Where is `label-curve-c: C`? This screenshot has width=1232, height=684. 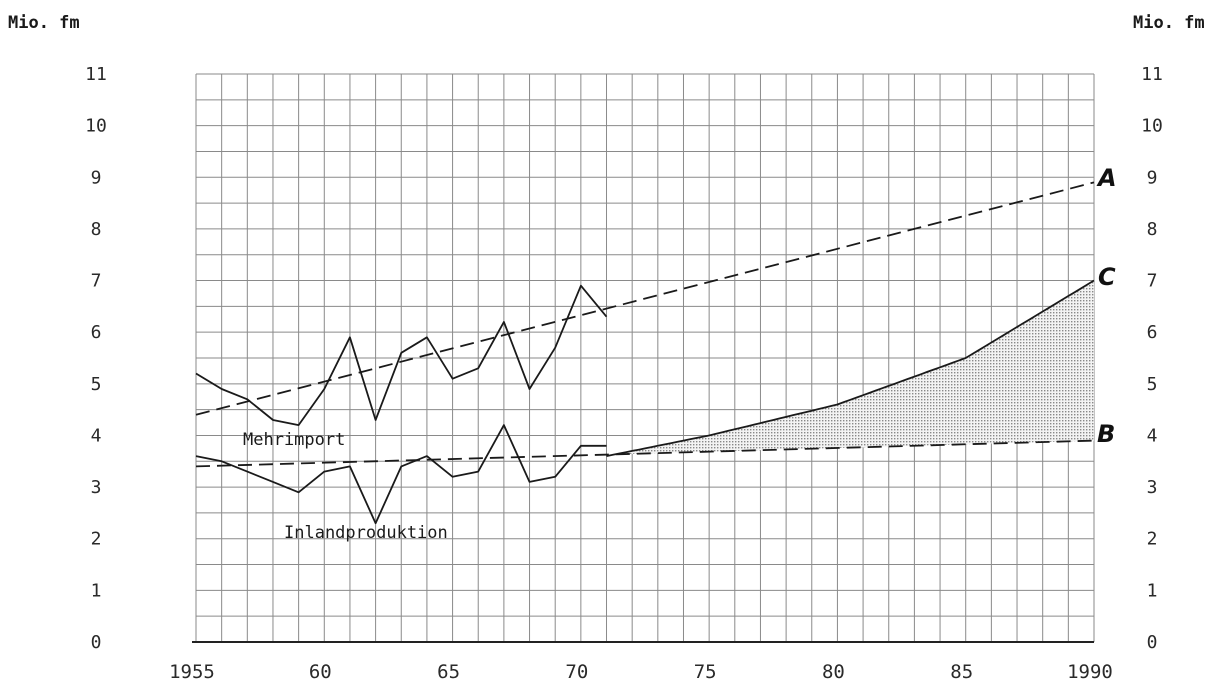 label-curve-c: C is located at coordinates (1107, 277).